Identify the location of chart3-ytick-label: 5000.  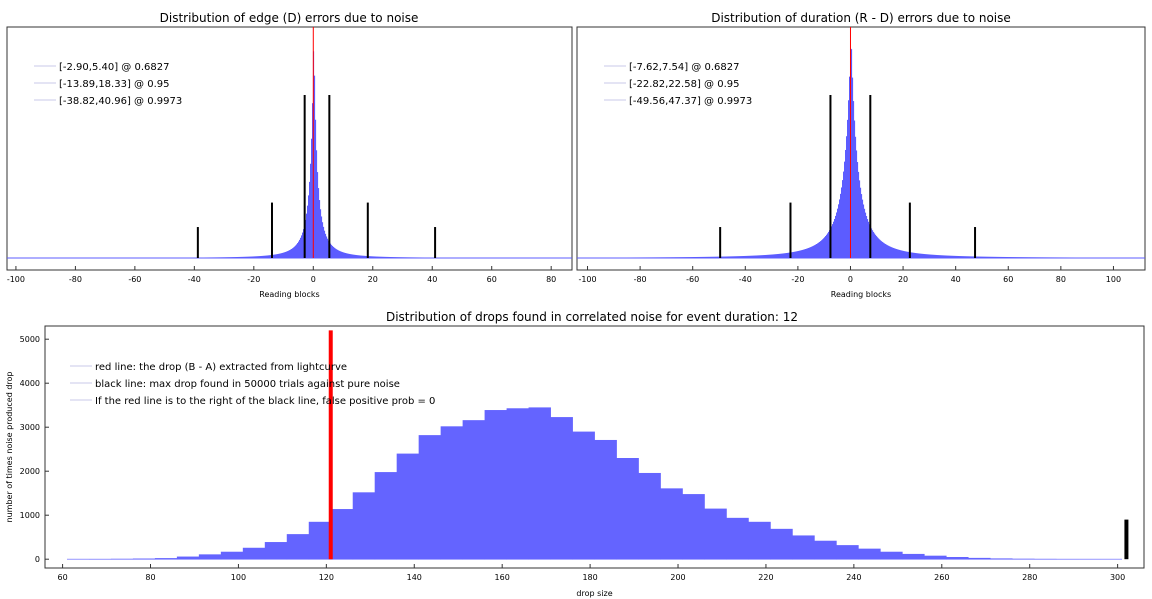
(30, 339).